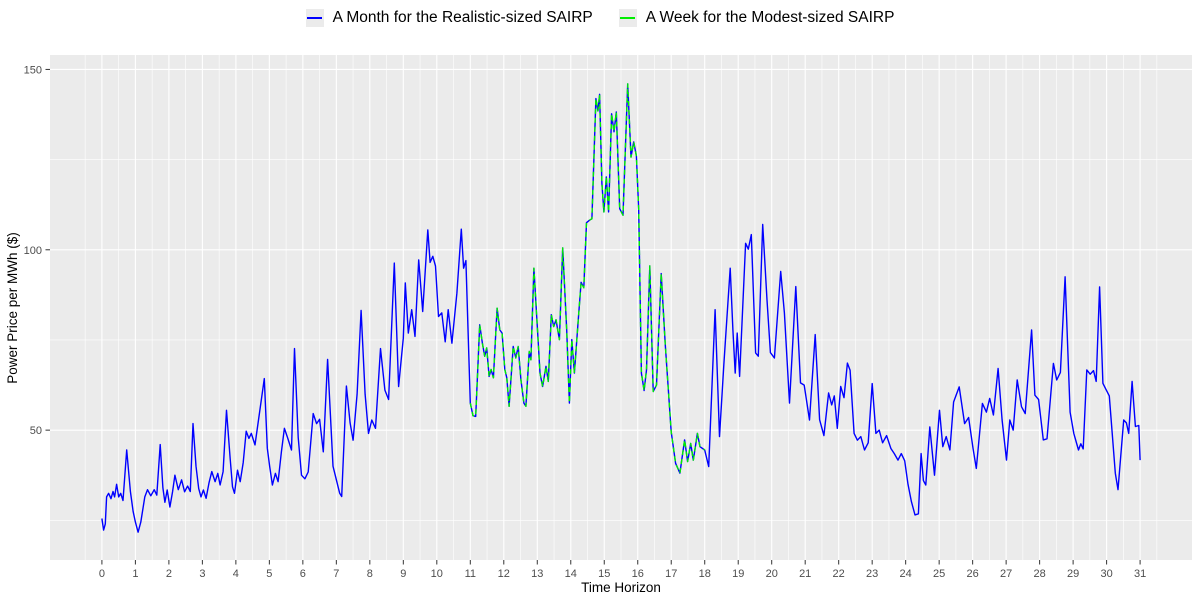 This screenshot has height=600, width=1200. I want to click on x-tick-label: 26, so click(973, 574).